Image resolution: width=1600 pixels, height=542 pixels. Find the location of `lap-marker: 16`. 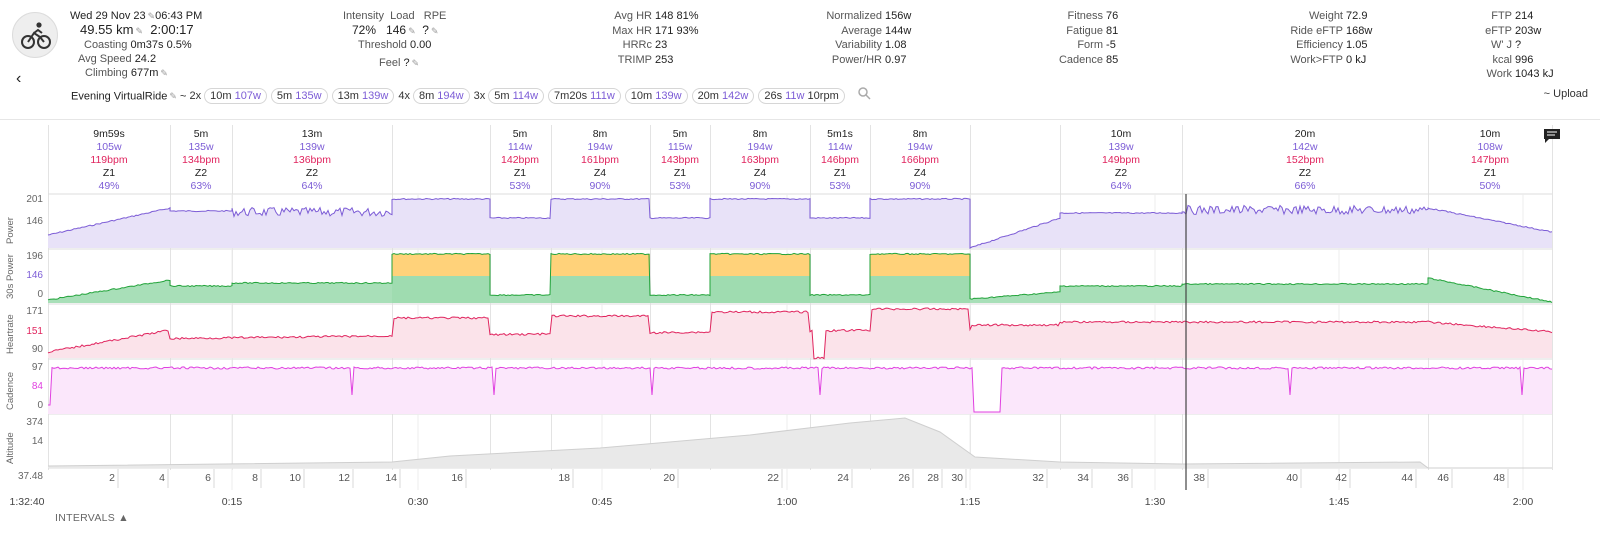

lap-marker: 16 is located at coordinates (457, 478).